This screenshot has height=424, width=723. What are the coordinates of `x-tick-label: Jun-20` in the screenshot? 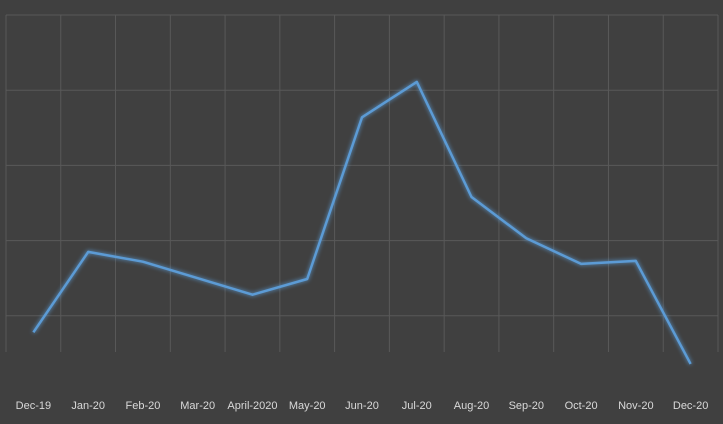 It's located at (362, 406).